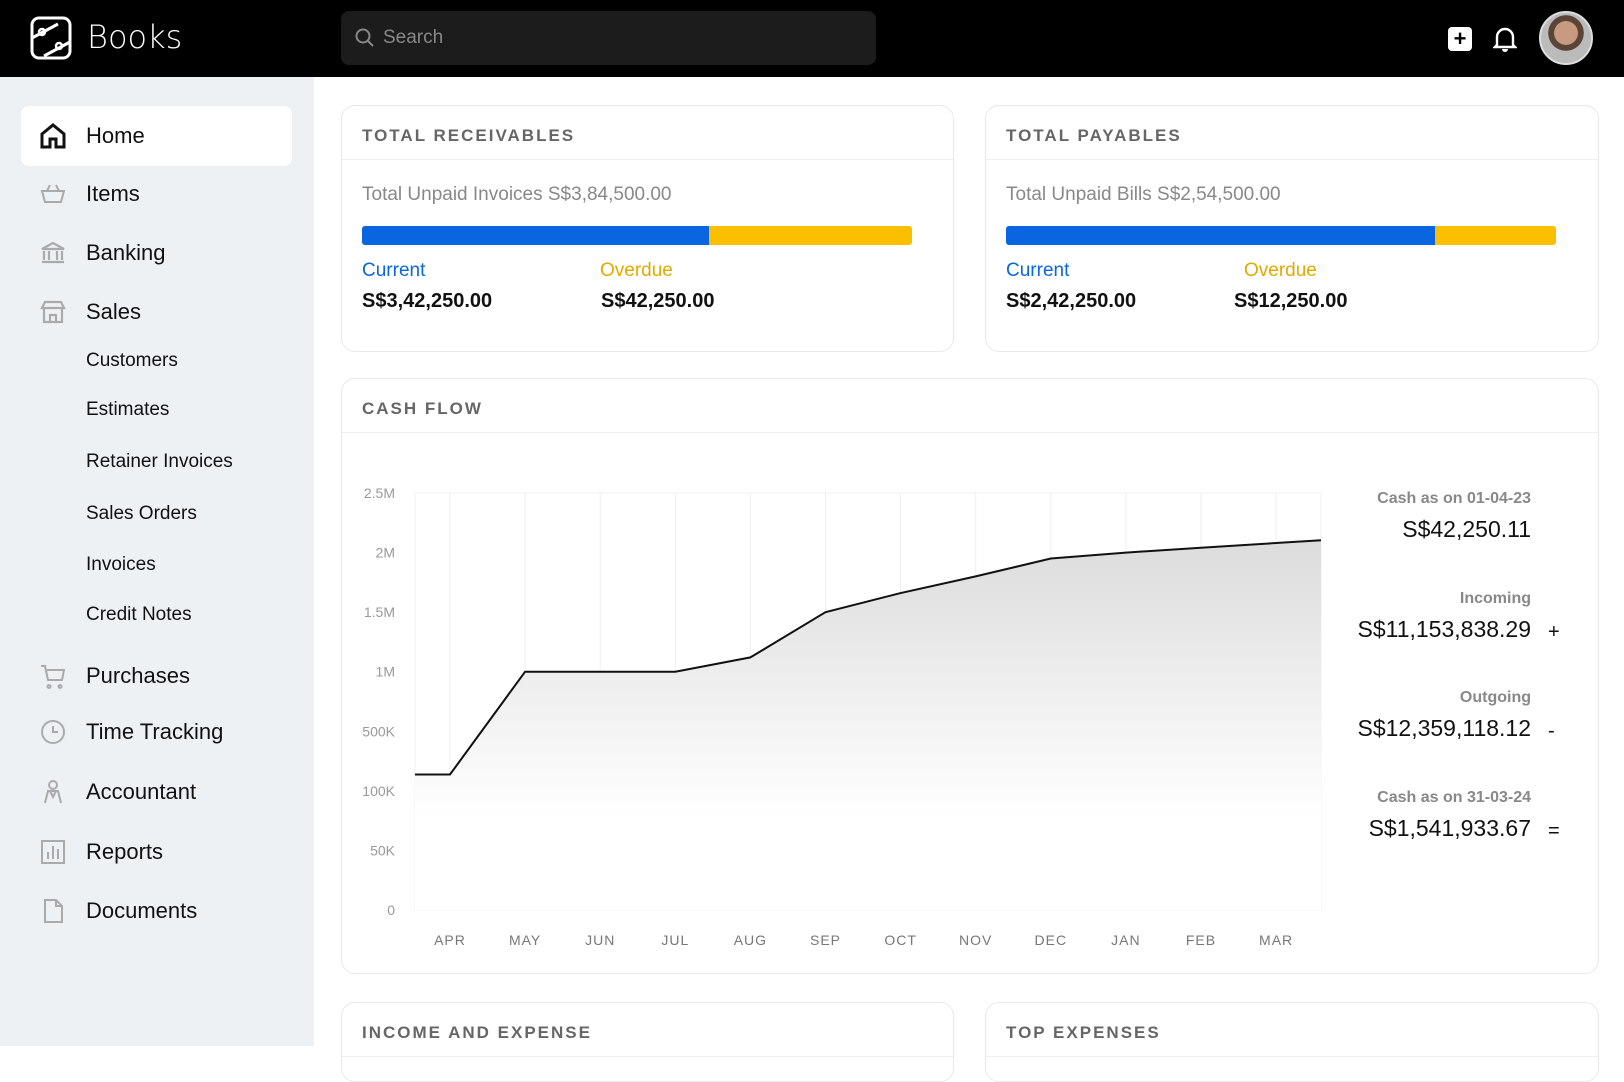 The height and width of the screenshot is (1082, 1624). What do you see at coordinates (156, 732) in the screenshot?
I see `sidebar-item-time-tracking: Time Tracking` at bounding box center [156, 732].